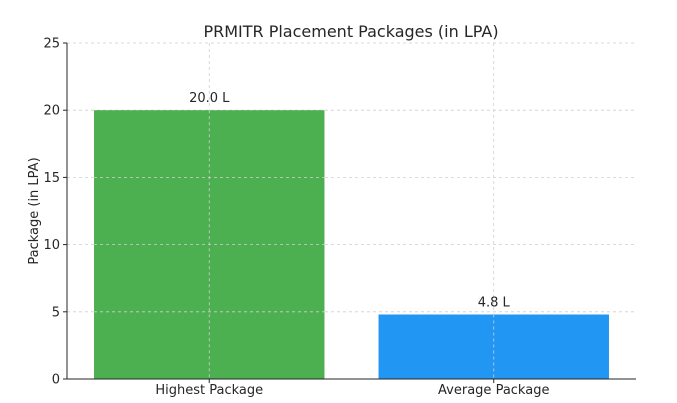 This screenshot has height=403, width=677. I want to click on data-label-1: 4.8 L, so click(494, 302).